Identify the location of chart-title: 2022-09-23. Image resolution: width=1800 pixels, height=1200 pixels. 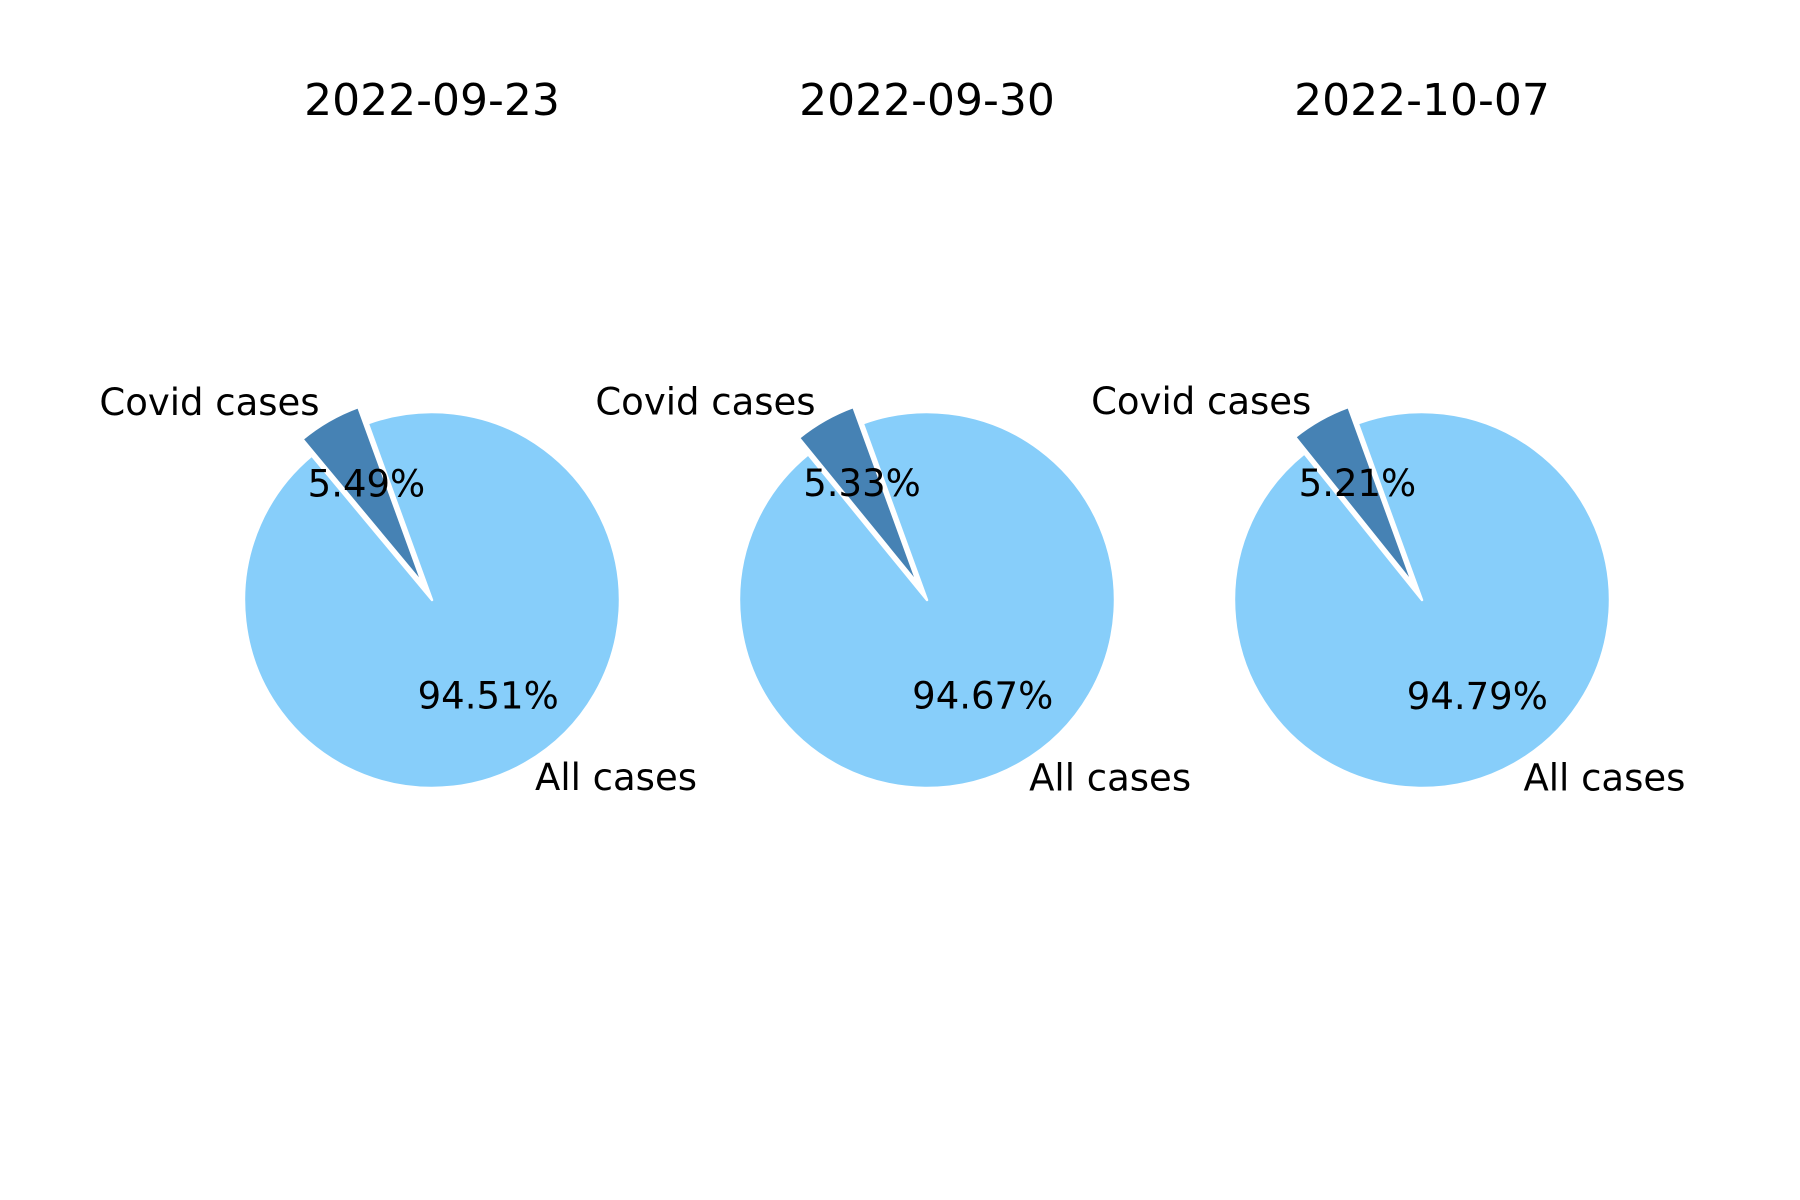
(432, 100).